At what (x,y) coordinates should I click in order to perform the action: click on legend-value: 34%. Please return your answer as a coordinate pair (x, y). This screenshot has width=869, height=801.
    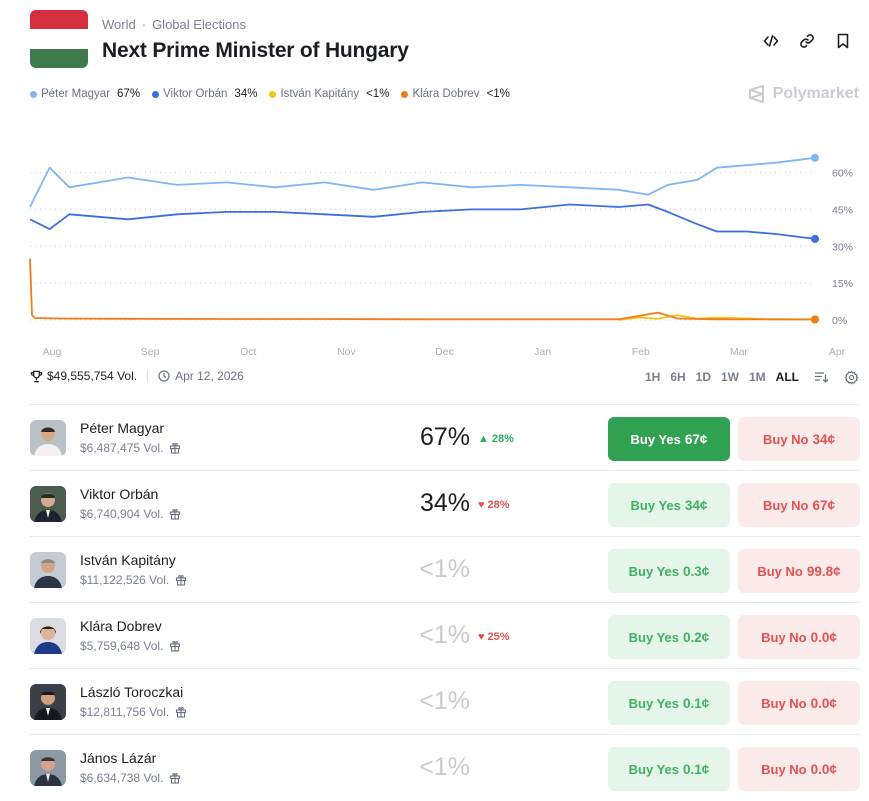
    Looking at the image, I should click on (246, 94).